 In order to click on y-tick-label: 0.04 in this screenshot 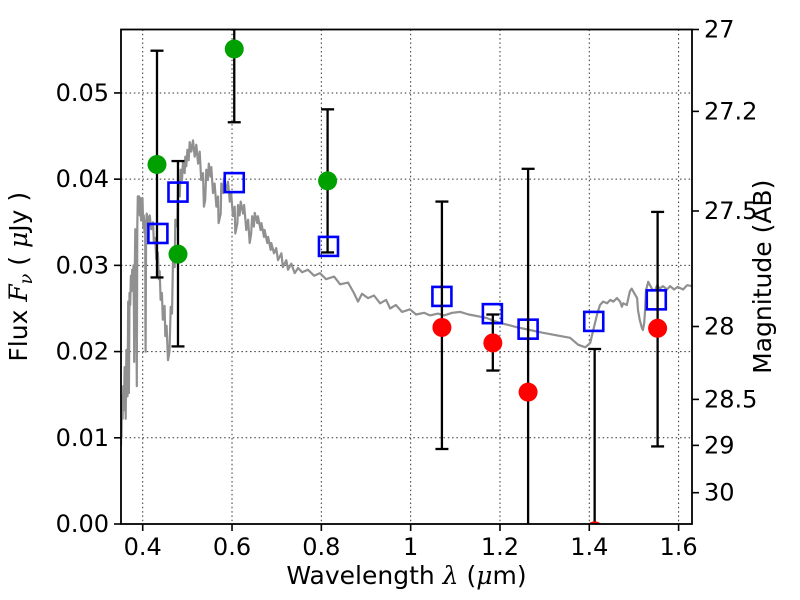, I will do `click(82, 179)`.